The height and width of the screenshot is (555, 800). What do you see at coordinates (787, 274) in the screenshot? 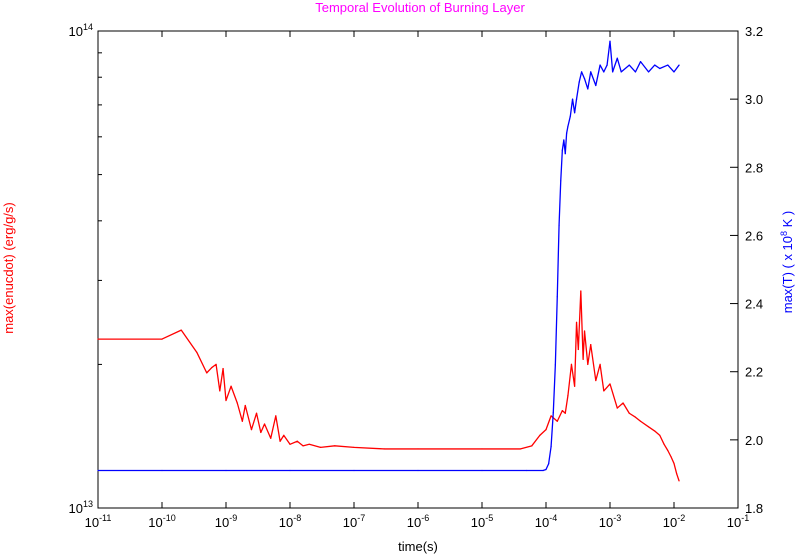
I see `y-axis-right-label-prefix: max(T) ( x 10` at bounding box center [787, 274].